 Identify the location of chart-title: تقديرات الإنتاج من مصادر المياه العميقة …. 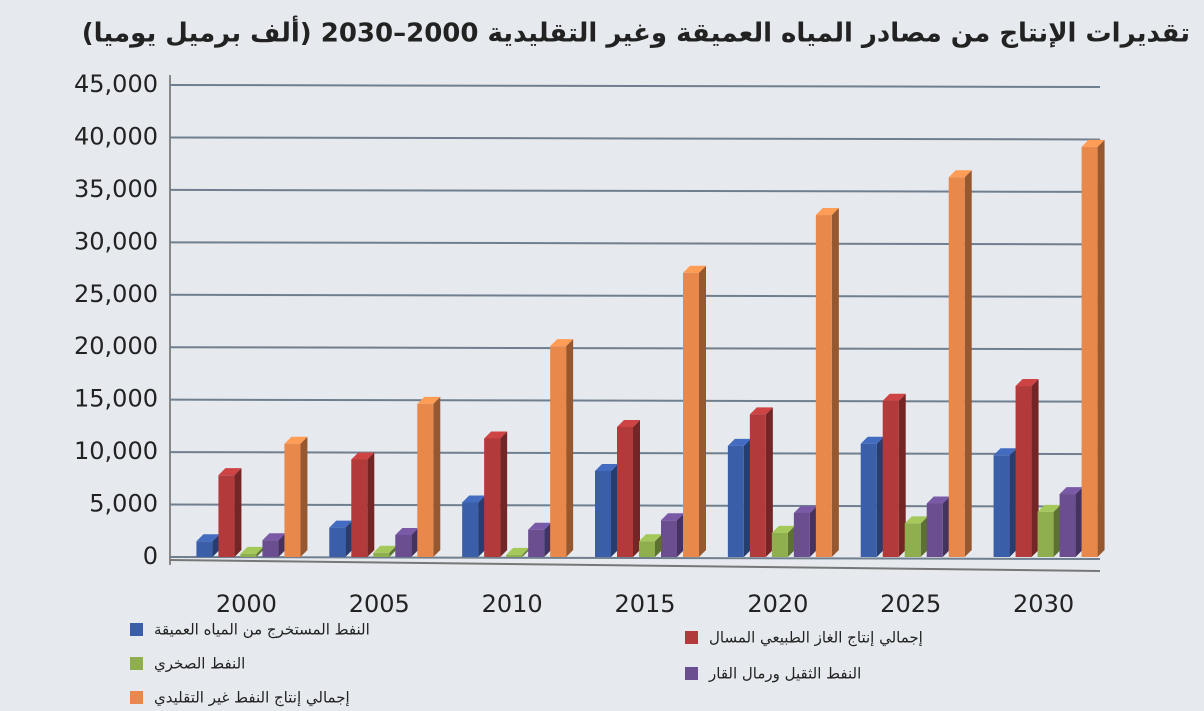
(636, 32).